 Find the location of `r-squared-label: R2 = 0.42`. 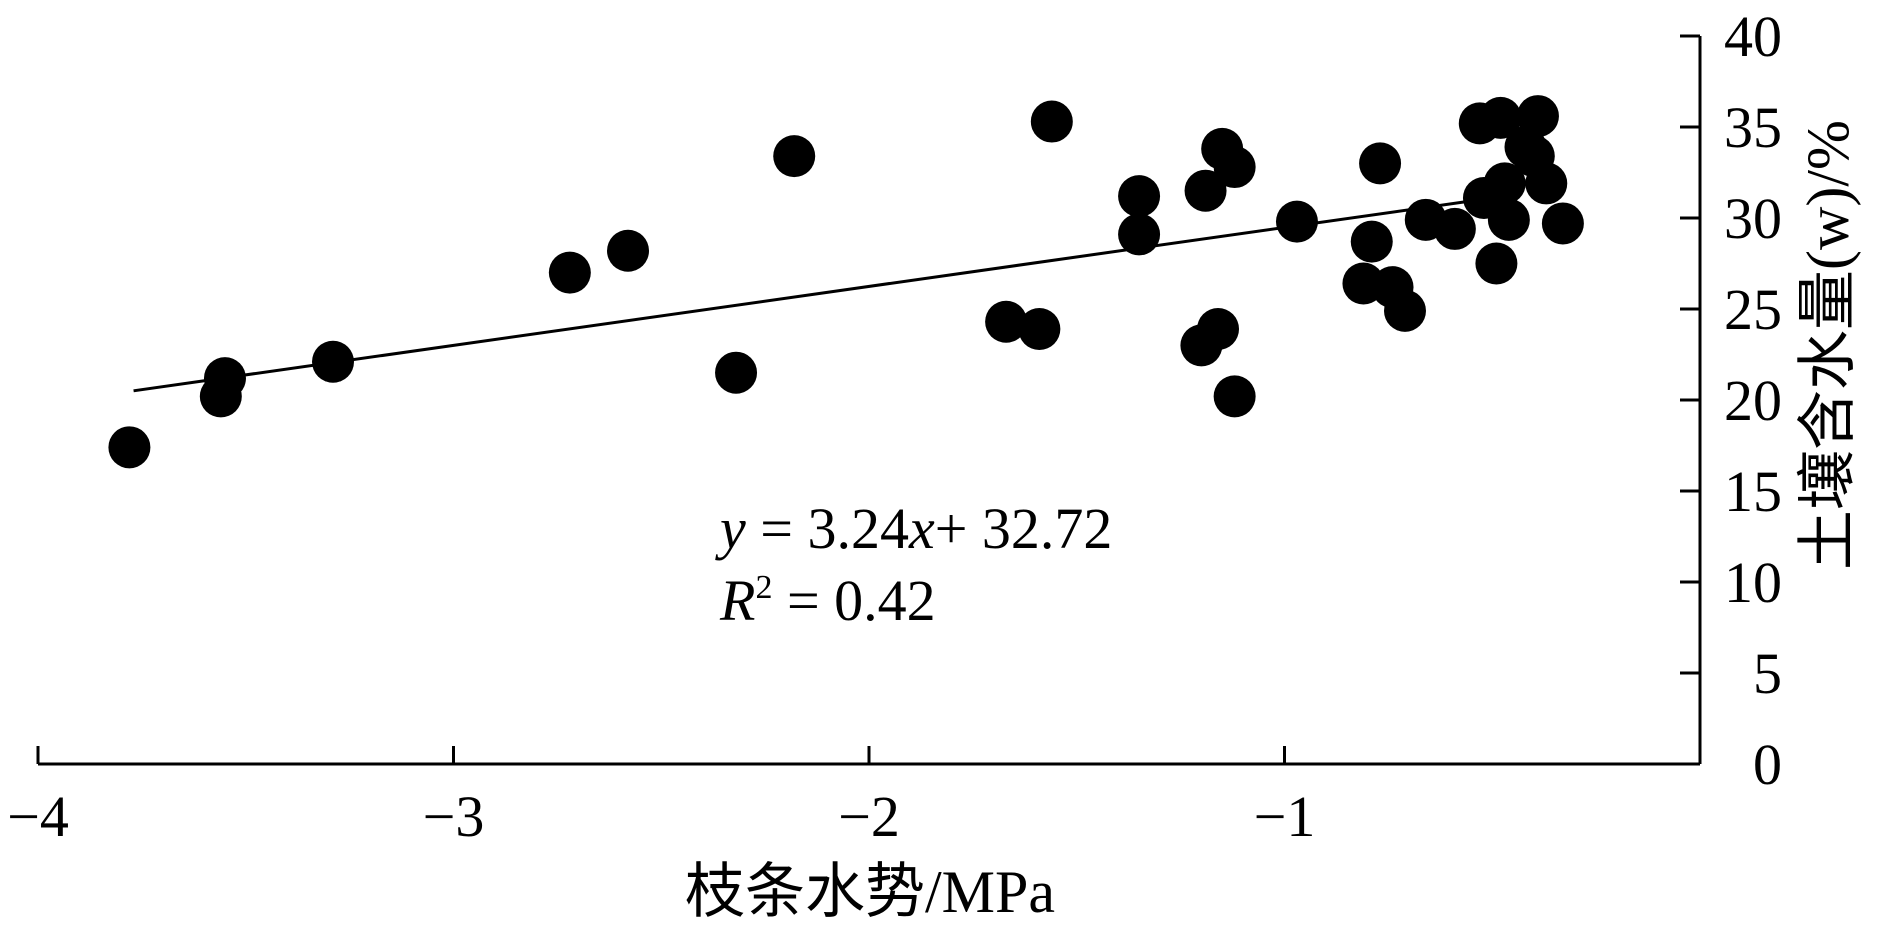

r-squared-label: R2 = 0.42 is located at coordinates (827, 600).